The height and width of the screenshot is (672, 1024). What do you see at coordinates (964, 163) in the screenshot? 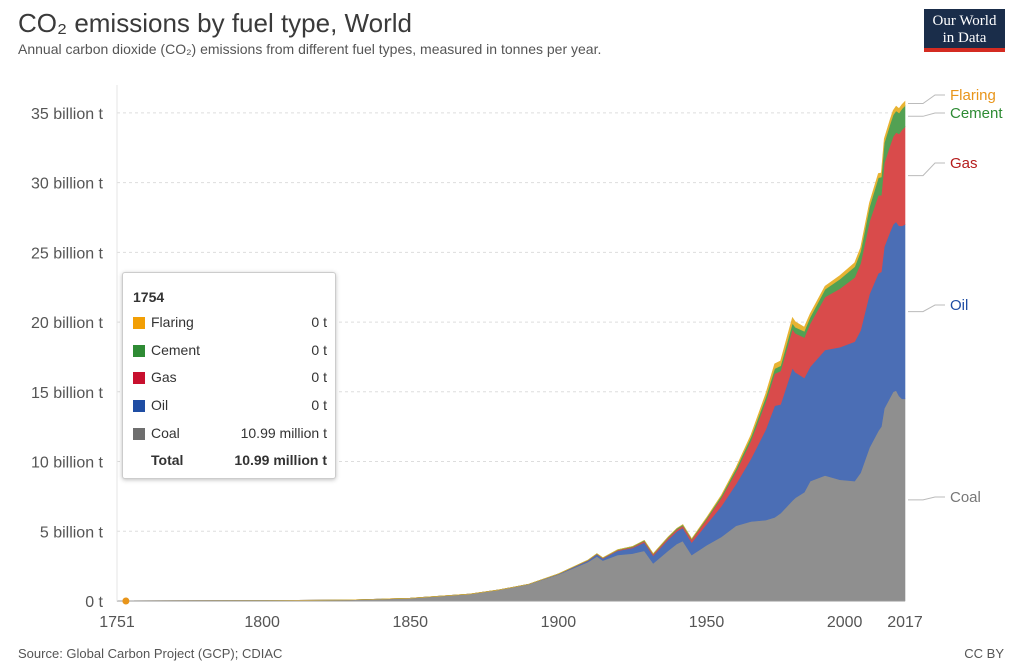
I see `series-end-label: Gas` at bounding box center [964, 163].